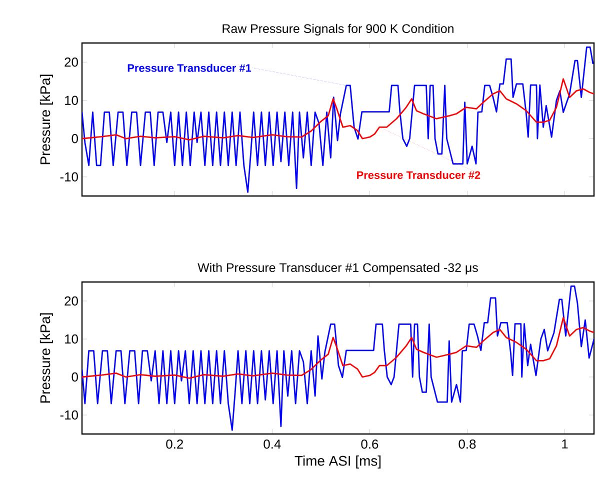 Image resolution: width=596 pixels, height=492 pixels. Describe the element at coordinates (338, 268) in the screenshot. I see `chart-title: With Pressure Transducer #1 Compensated -32 μs` at that location.